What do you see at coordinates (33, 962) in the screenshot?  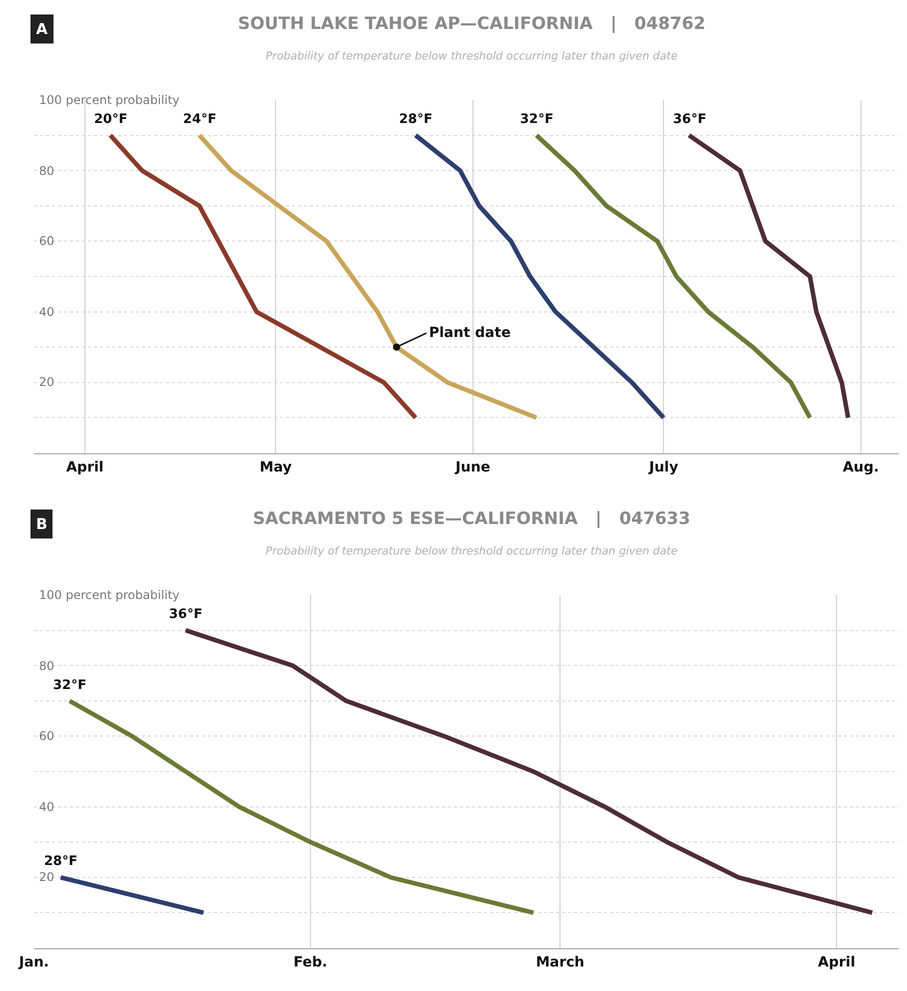 I see `x-tick-label: Jan.` at bounding box center [33, 962].